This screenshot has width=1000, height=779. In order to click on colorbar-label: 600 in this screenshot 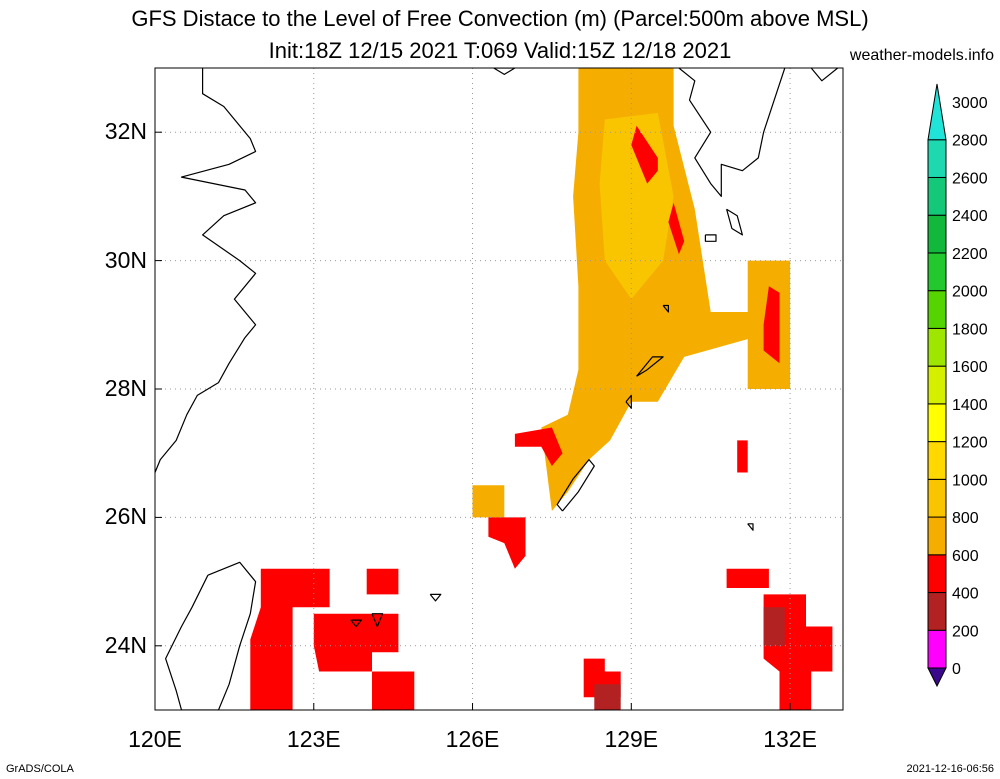, I will do `click(965, 556)`.